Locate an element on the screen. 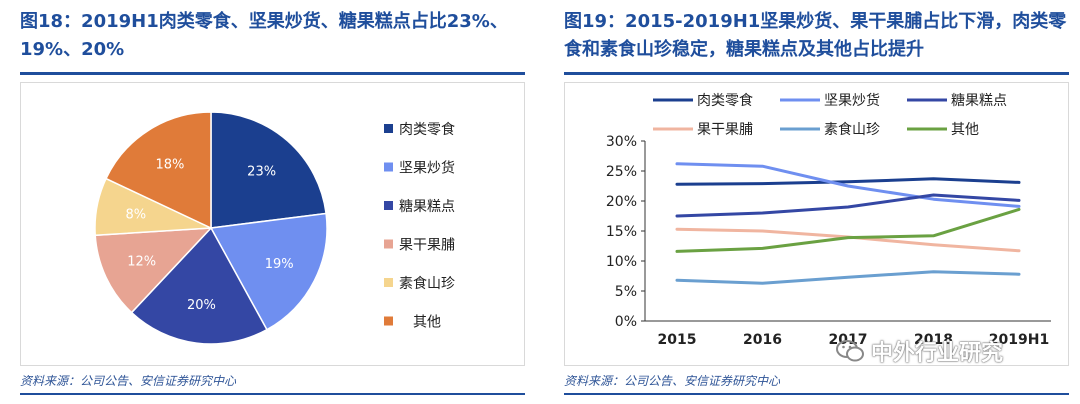 This screenshot has height=404, width=1080. y-tick-label-5: 20% is located at coordinates (621, 202).